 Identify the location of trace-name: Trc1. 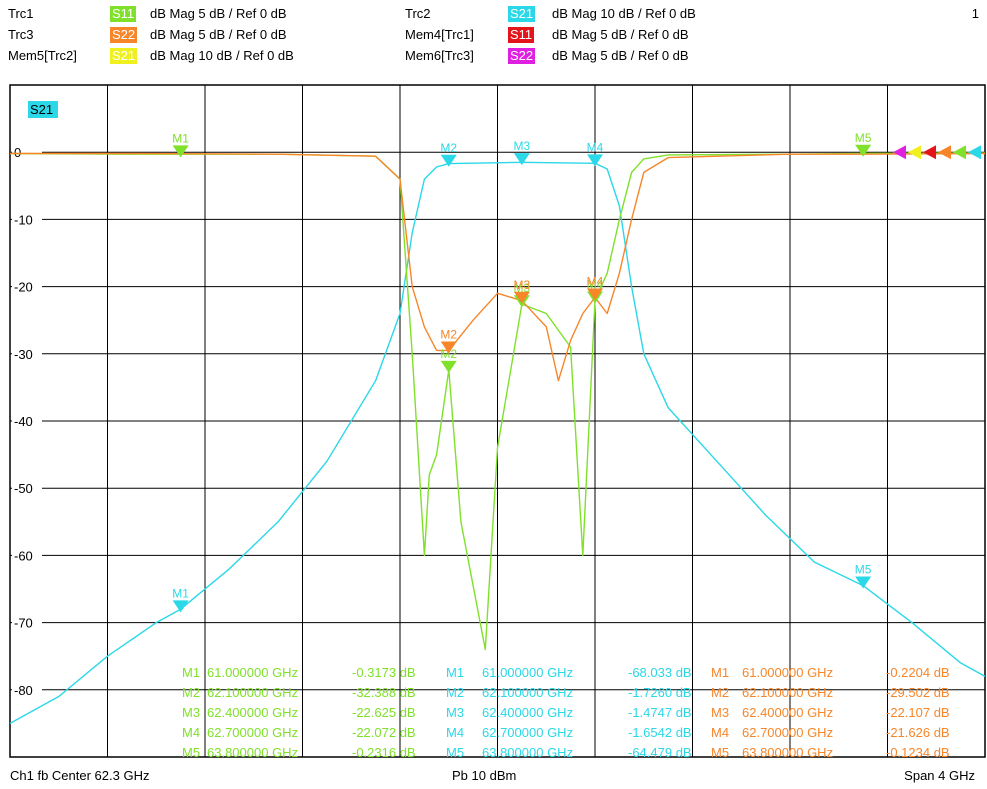
(21, 13).